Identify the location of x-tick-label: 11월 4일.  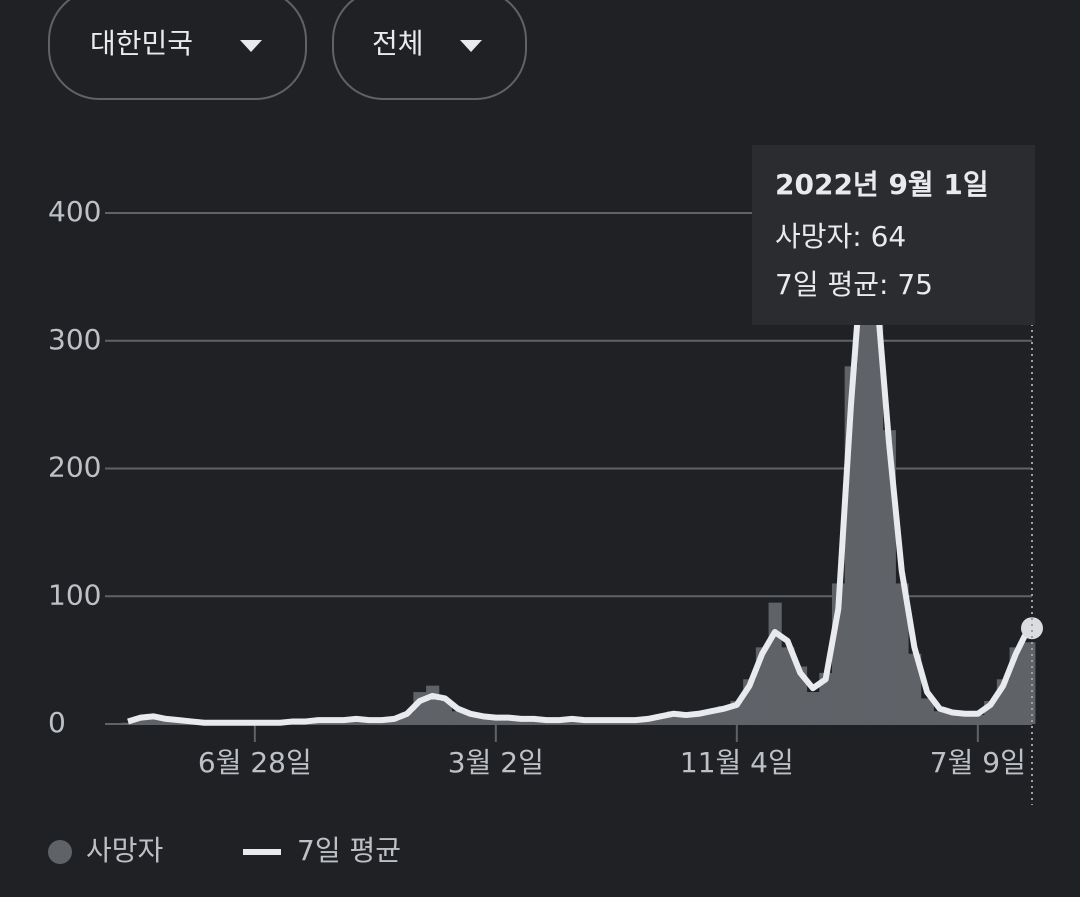
(737, 762).